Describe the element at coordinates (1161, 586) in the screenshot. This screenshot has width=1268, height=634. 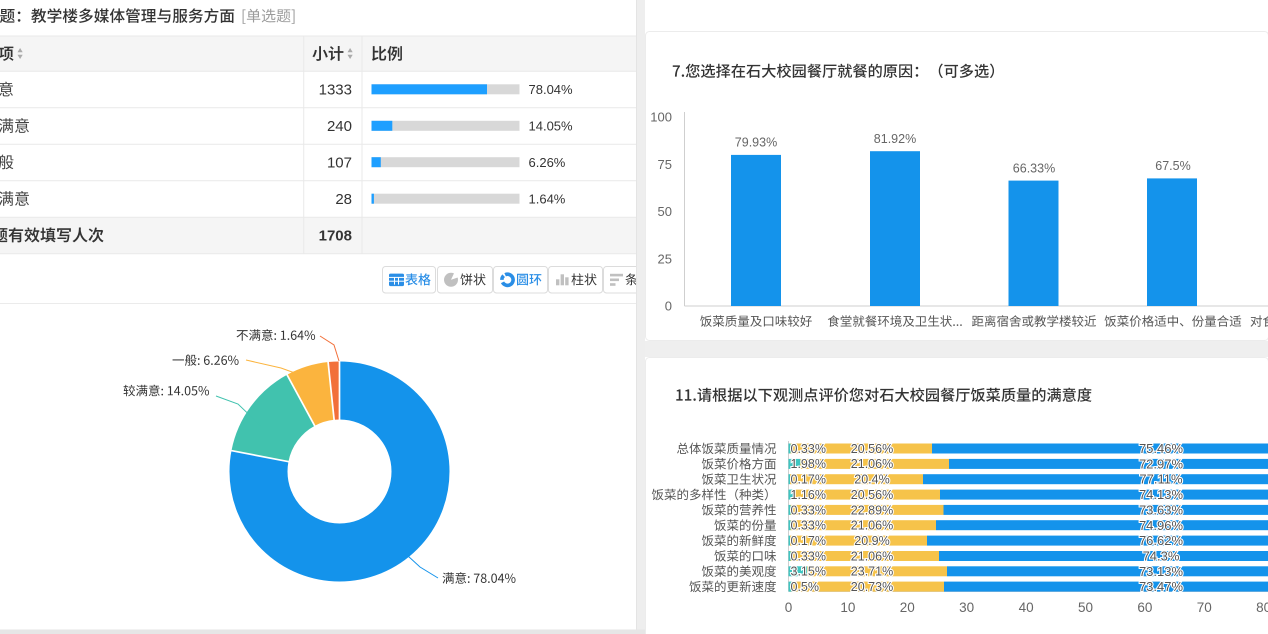
I see `svg-text: 73.47%` at that location.